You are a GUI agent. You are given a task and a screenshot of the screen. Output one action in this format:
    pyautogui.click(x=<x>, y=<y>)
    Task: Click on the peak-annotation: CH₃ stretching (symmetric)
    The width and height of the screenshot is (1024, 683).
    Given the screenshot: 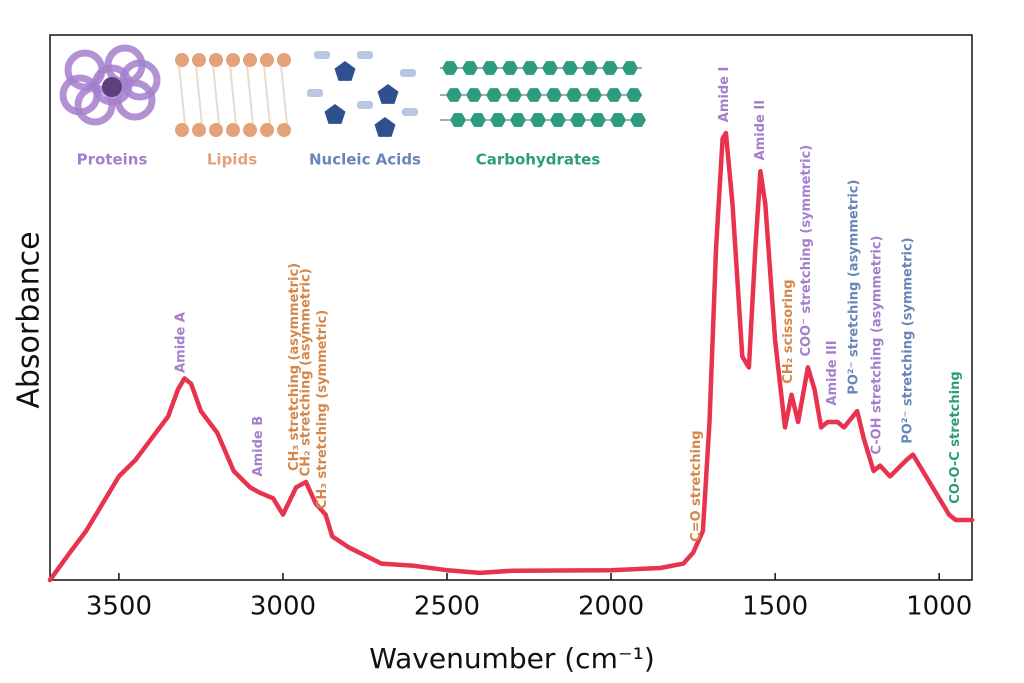 What is the action you would take?
    pyautogui.click(x=322, y=409)
    